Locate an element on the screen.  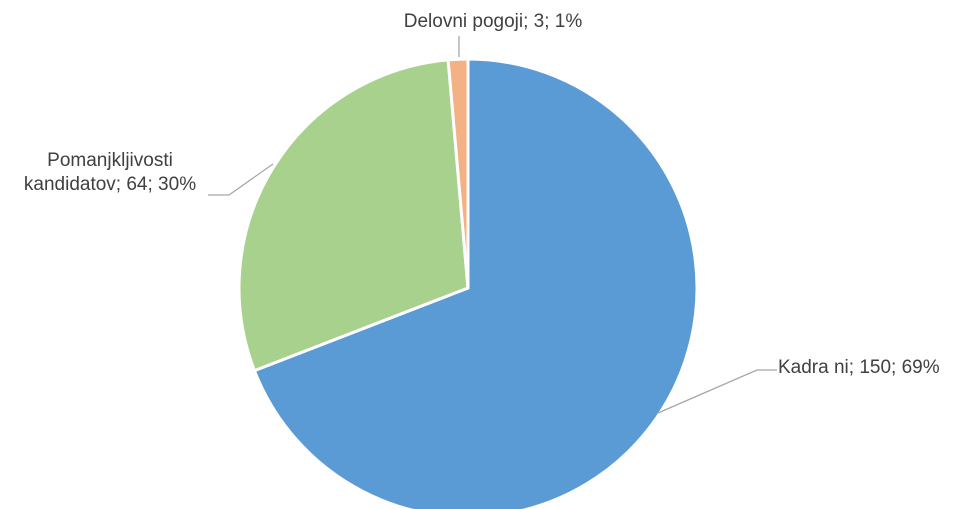
data-label-pomanjkljivosti-kandidatov: Pomanjkljivosti kandidatov; 64; 30% is located at coordinates (110, 173).